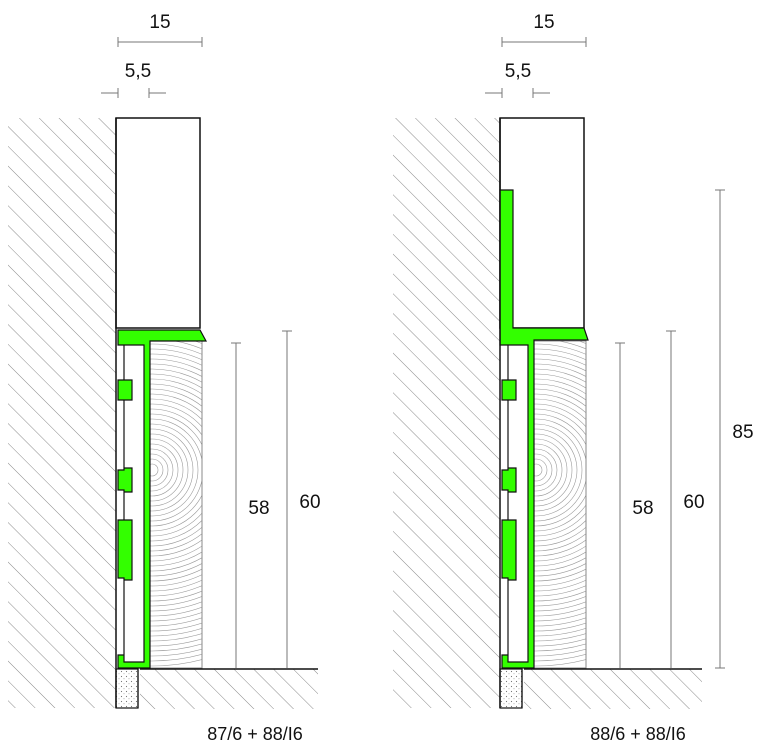  Describe the element at coordinates (62, 413) in the screenshot. I see `left-wall-hatch` at that location.